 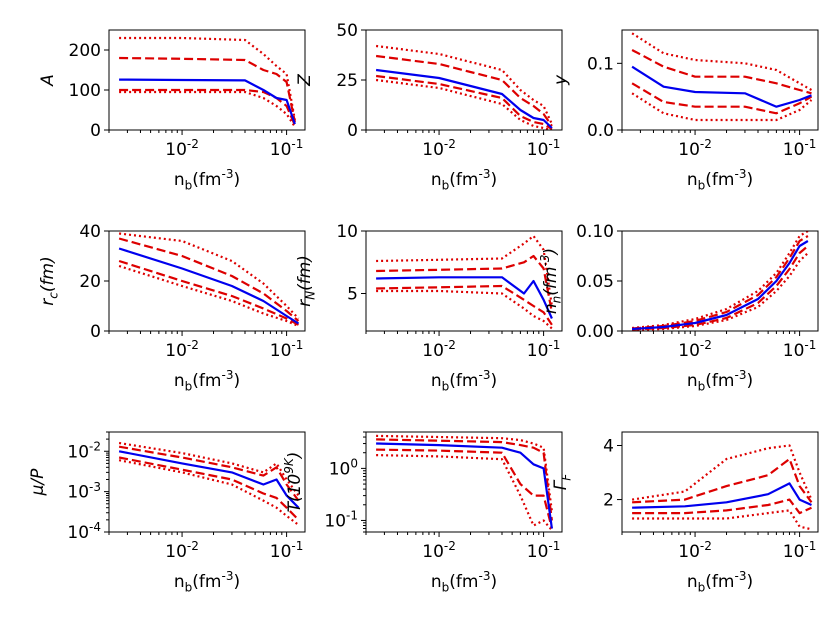 What do you see at coordinates (347, 81) in the screenshot?
I see `y-tick-label: 25` at bounding box center [347, 81].